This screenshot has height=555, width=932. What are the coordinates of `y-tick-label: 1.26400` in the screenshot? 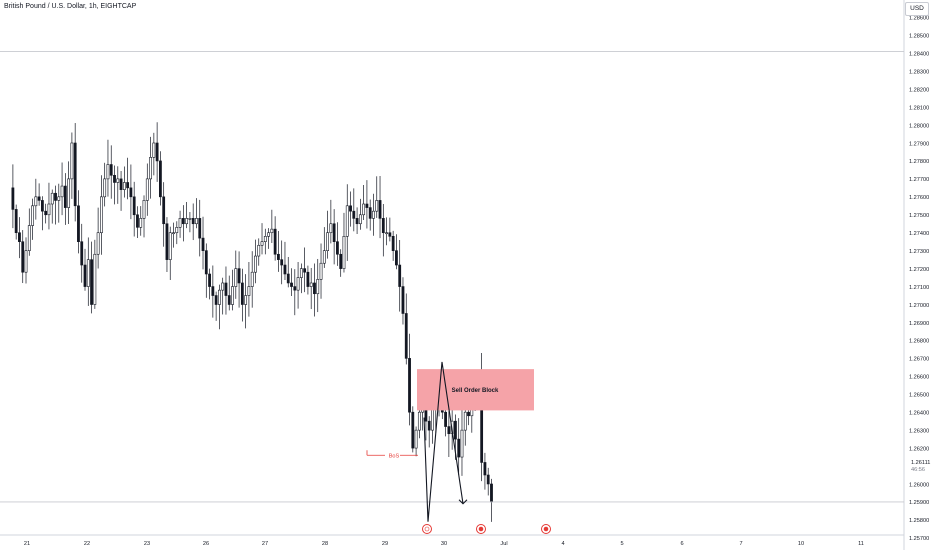 It's located at (919, 413).